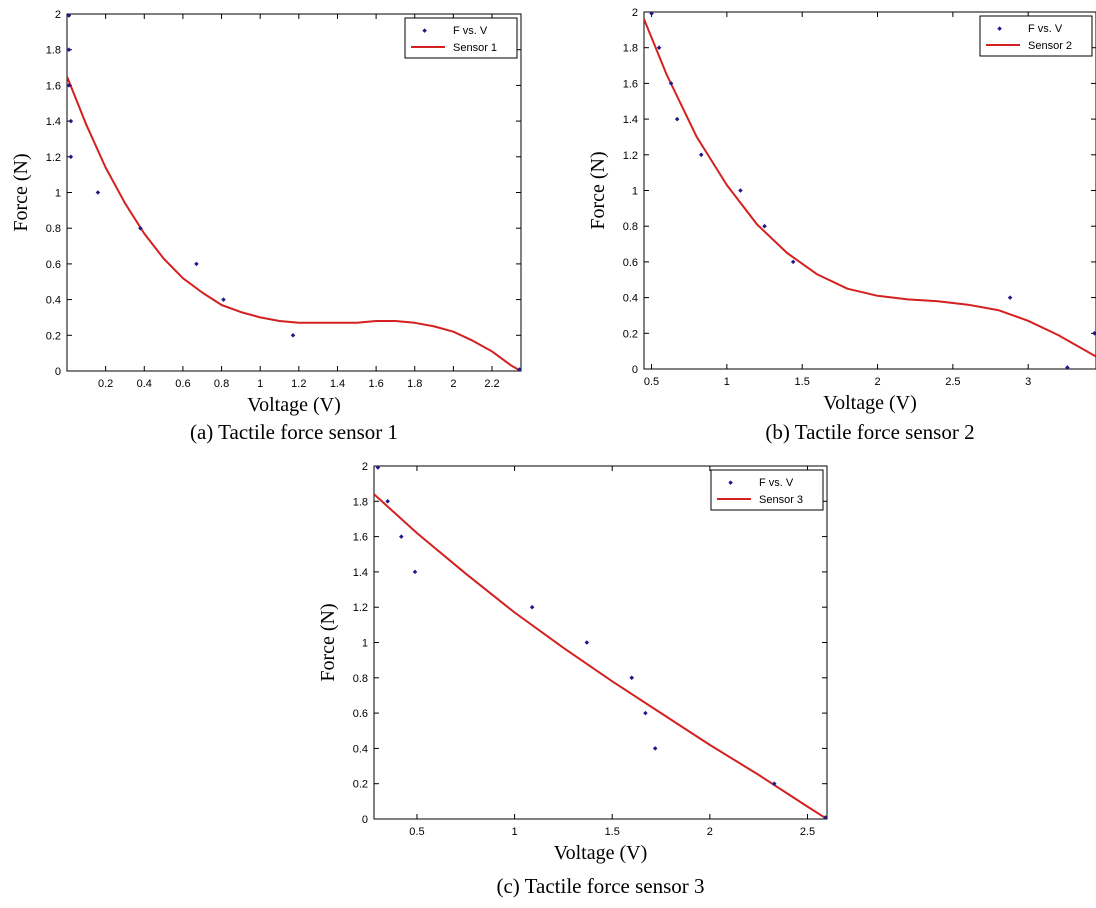  Describe the element at coordinates (294, 432) in the screenshot. I see `chart-caption-a: (a) Tactile force sensor 1` at that location.